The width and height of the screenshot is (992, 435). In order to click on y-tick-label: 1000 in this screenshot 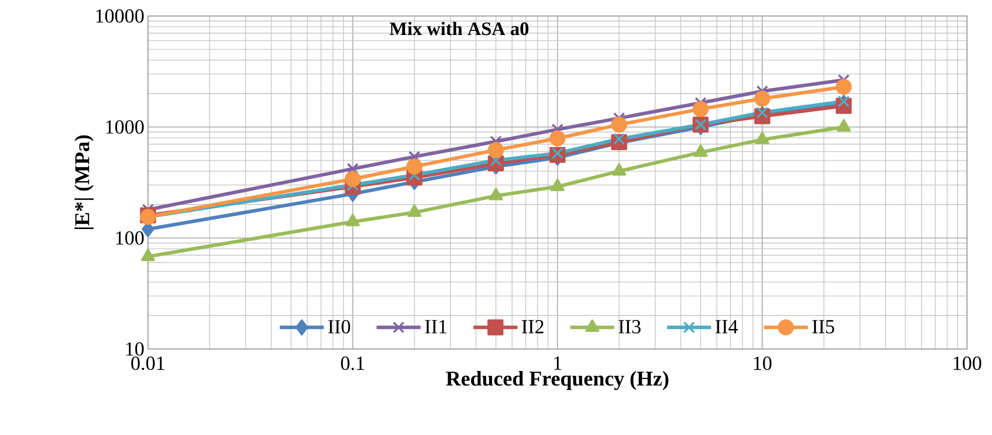, I will do `click(125, 127)`.